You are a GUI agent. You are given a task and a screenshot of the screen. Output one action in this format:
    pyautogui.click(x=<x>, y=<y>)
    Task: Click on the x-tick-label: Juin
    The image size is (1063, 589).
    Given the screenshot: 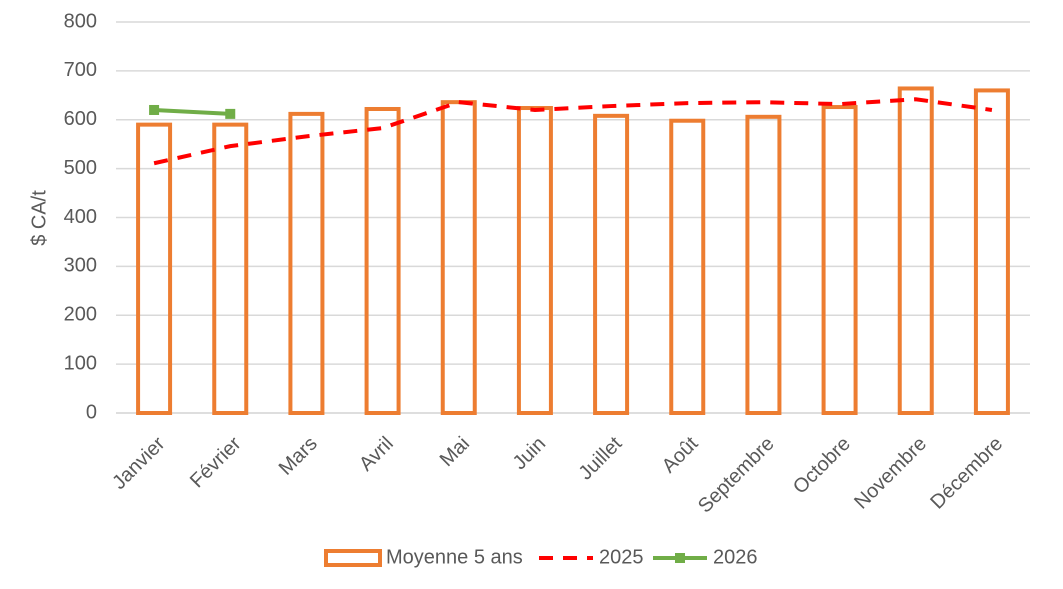 What is the action you would take?
    pyautogui.click(x=530, y=454)
    